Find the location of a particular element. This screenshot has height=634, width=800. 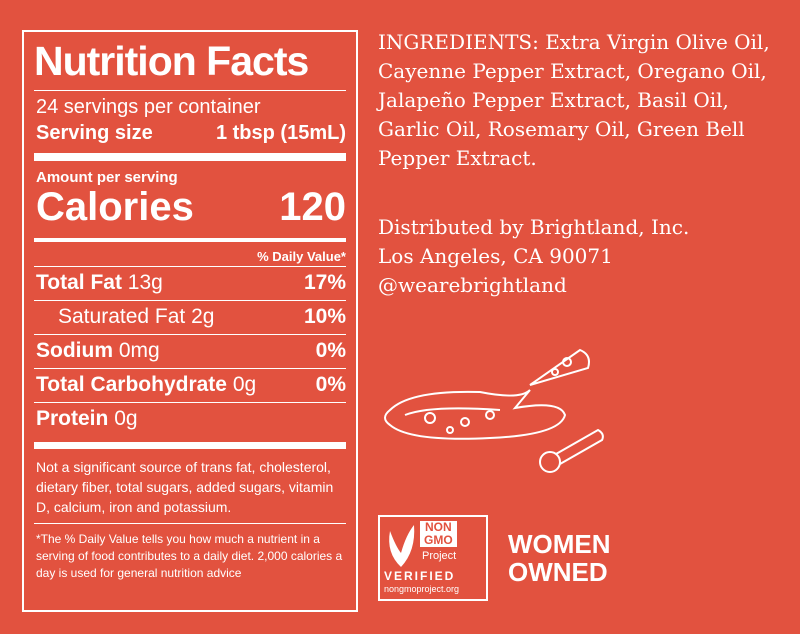

badge-icon is located at coordinates (402, 546).